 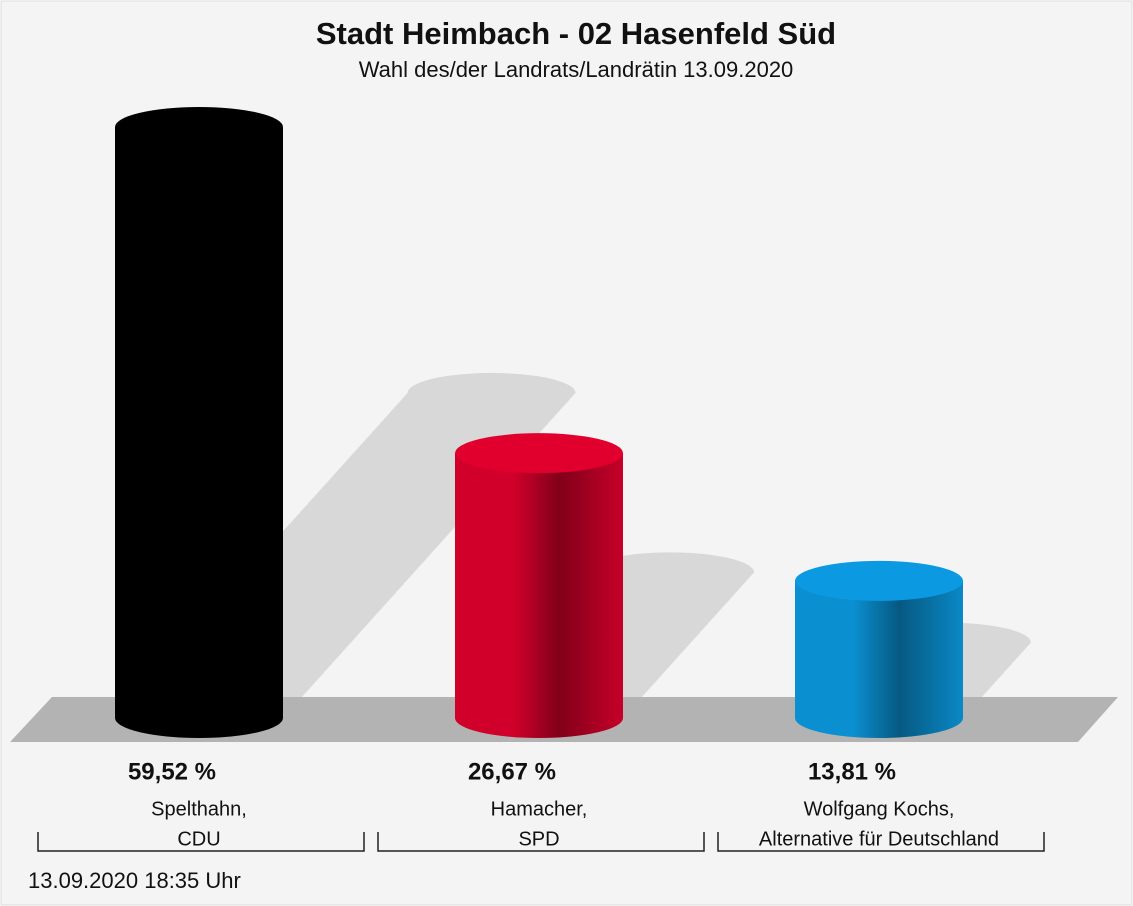 What do you see at coordinates (539, 809) in the screenshot?
I see `x-tick-label: Hamacher,` at bounding box center [539, 809].